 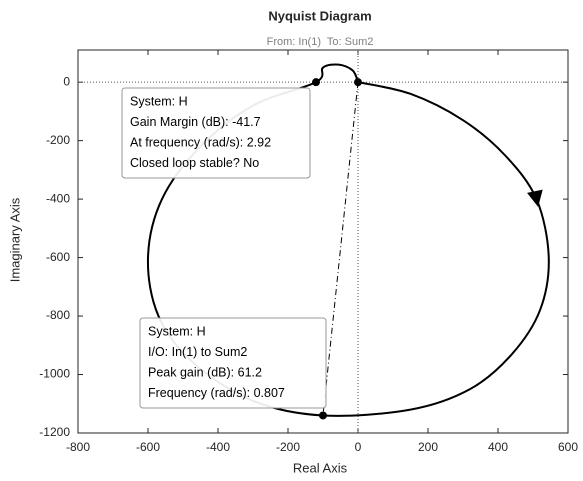 What do you see at coordinates (58, 140) in the screenshot?
I see `y-tick-label: -200` at bounding box center [58, 140].